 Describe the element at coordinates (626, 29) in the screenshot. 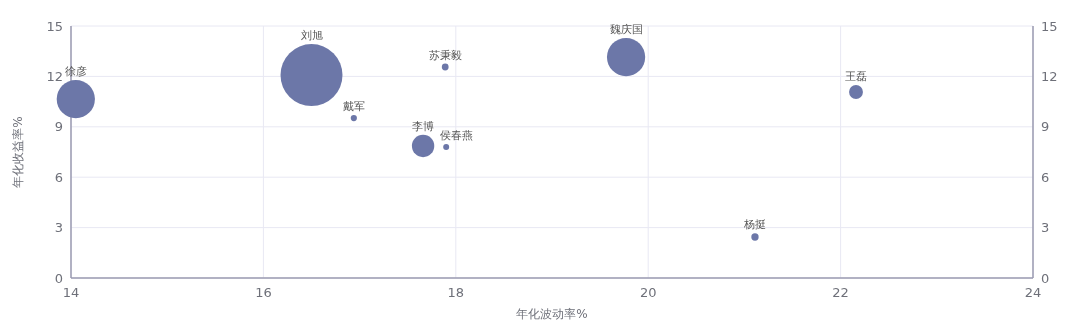

I see `data-label: 魏庆国` at that location.